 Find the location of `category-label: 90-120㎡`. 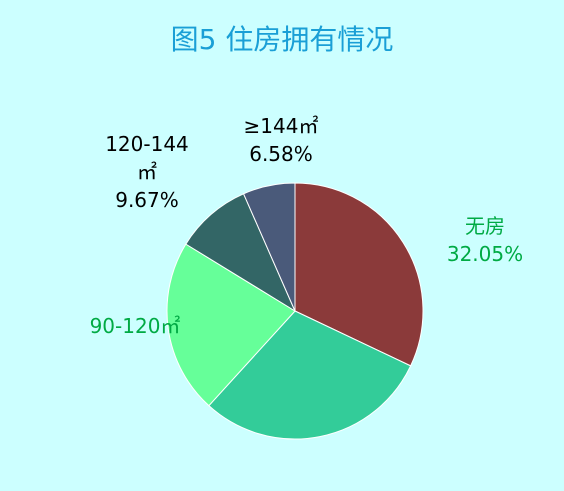

category-label: 90-120㎡ is located at coordinates (135, 326).